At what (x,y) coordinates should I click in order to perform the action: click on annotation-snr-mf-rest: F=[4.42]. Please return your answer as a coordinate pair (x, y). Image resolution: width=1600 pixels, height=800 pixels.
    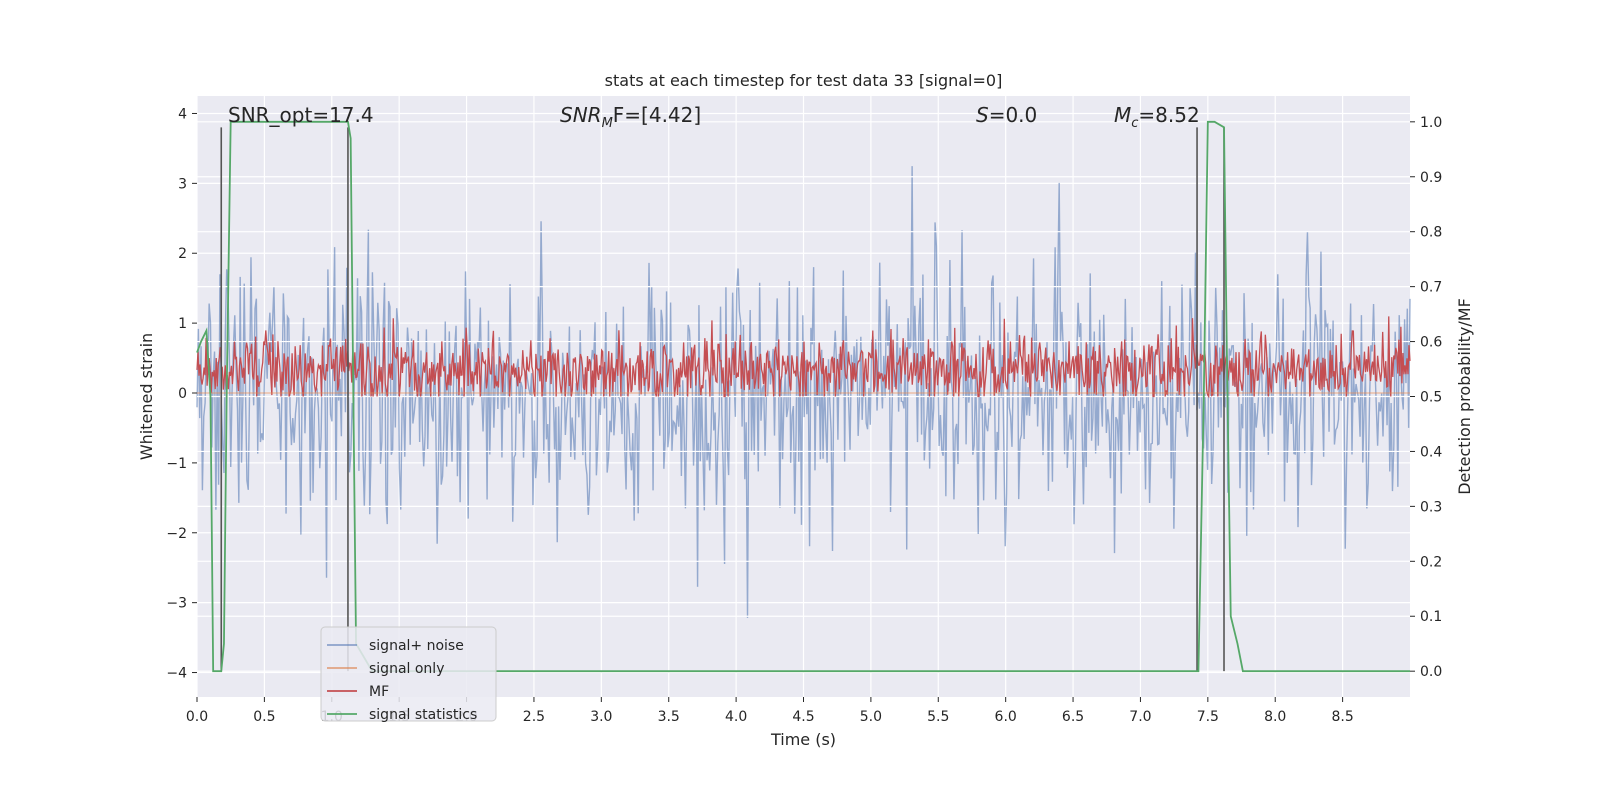
    Looking at the image, I should click on (657, 115).